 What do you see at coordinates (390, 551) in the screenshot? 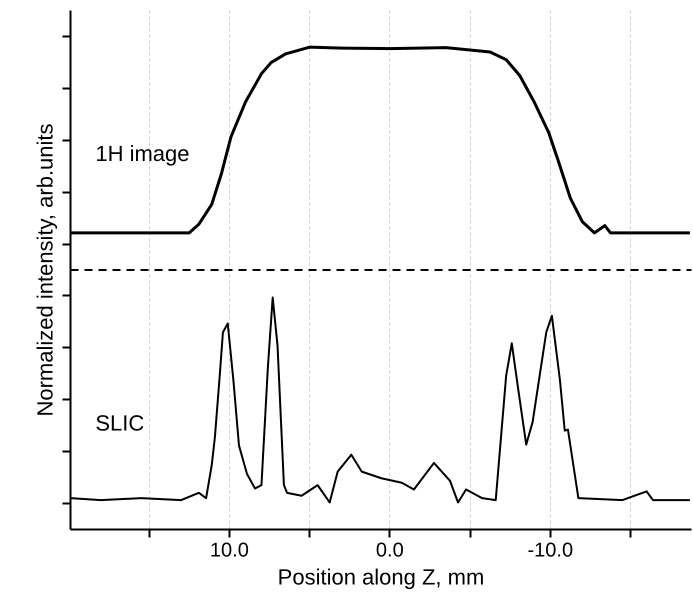
I see `x-tick-label: 0.0` at bounding box center [390, 551].